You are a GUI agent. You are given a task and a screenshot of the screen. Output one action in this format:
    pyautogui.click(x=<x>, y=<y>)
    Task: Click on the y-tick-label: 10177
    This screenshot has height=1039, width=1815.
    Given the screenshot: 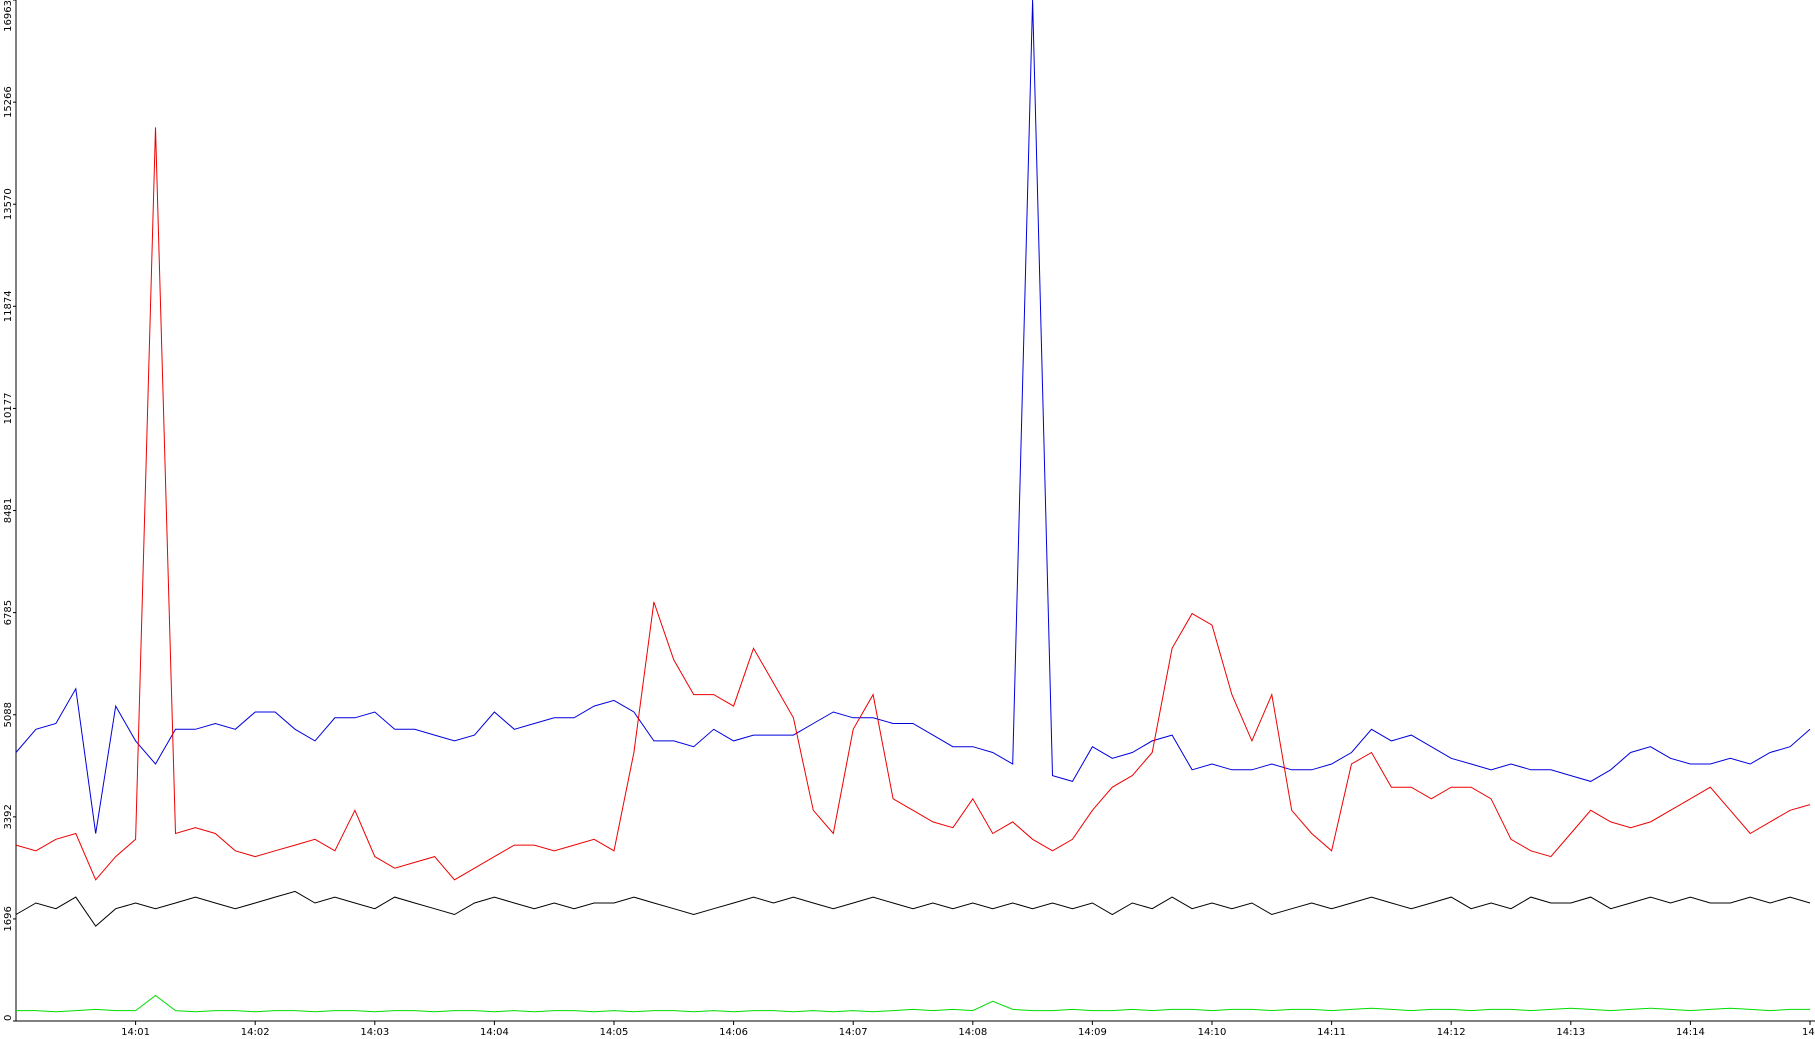 What is the action you would take?
    pyautogui.click(x=8, y=409)
    